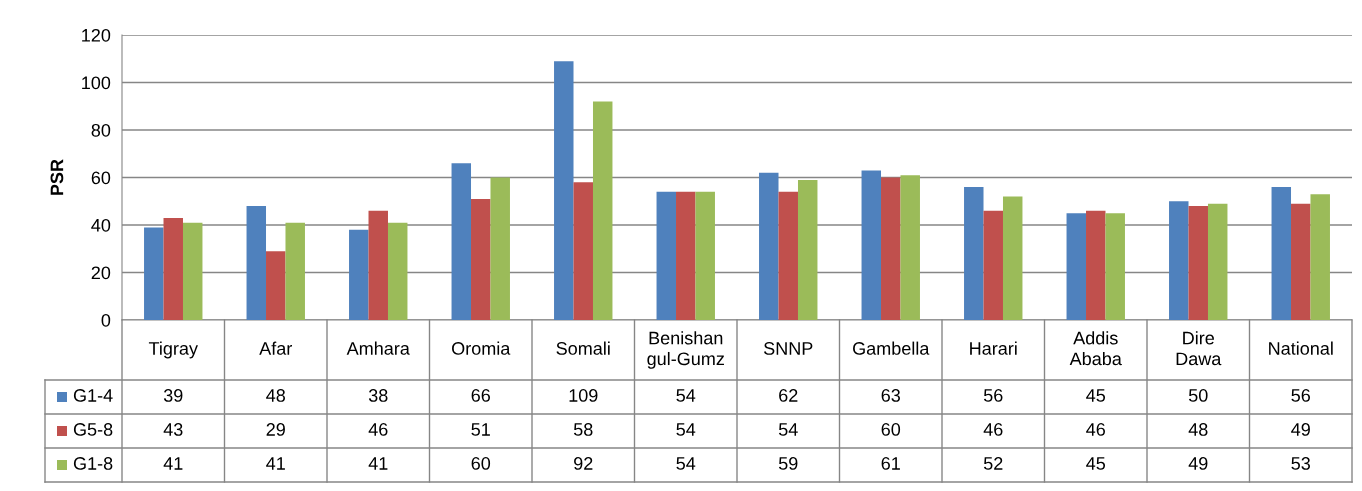 The width and height of the screenshot is (1362, 491). What do you see at coordinates (583, 429) in the screenshot?
I see `data-label: 58` at bounding box center [583, 429].